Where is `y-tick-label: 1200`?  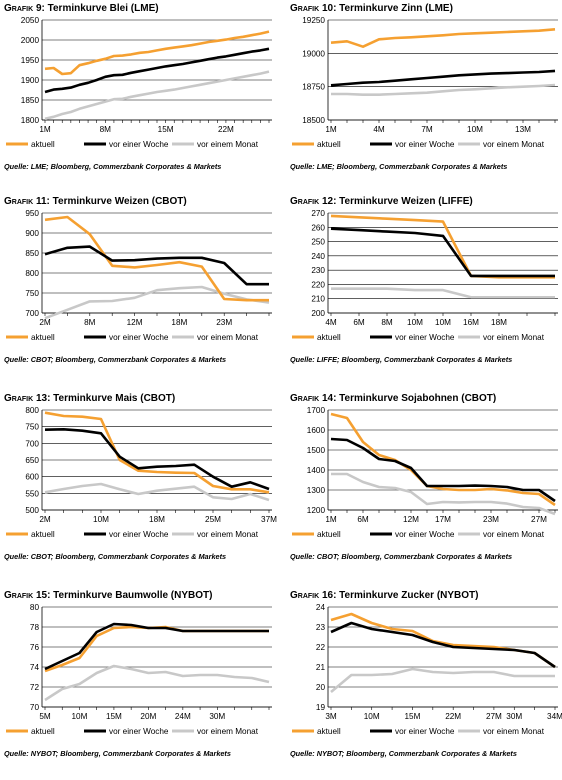 y-tick-label: 1200 is located at coordinates (316, 510).